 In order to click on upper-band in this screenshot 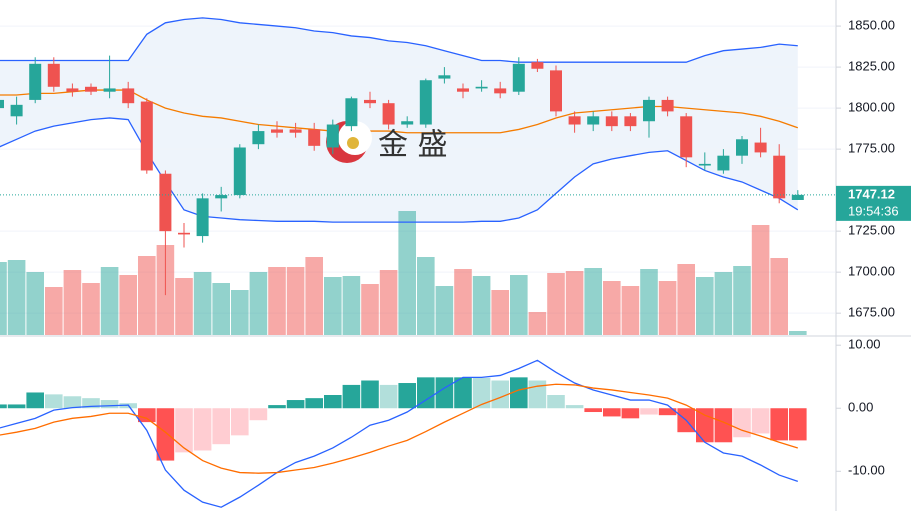, I will do `click(399, 40)`.